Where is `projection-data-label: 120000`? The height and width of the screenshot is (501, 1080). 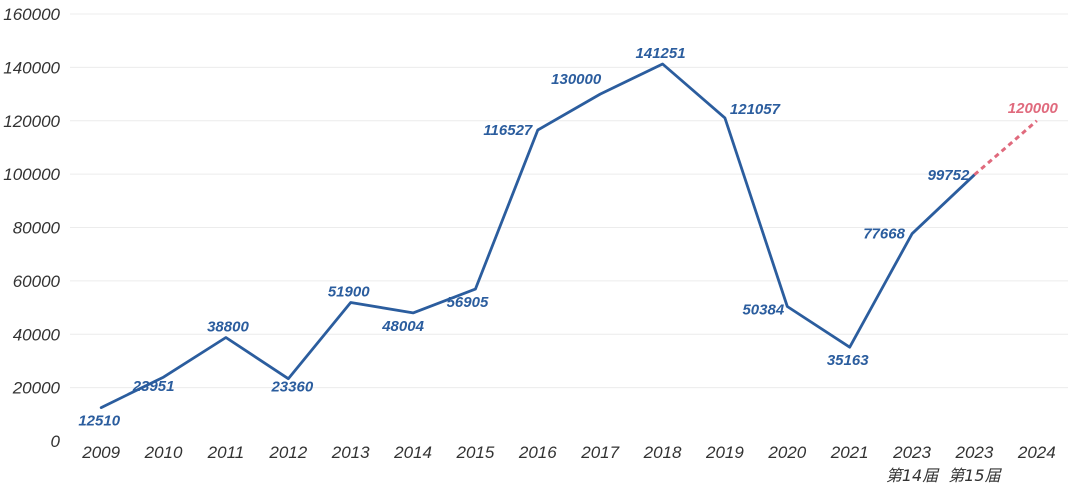
projection-data-label: 120000 is located at coordinates (1033, 108).